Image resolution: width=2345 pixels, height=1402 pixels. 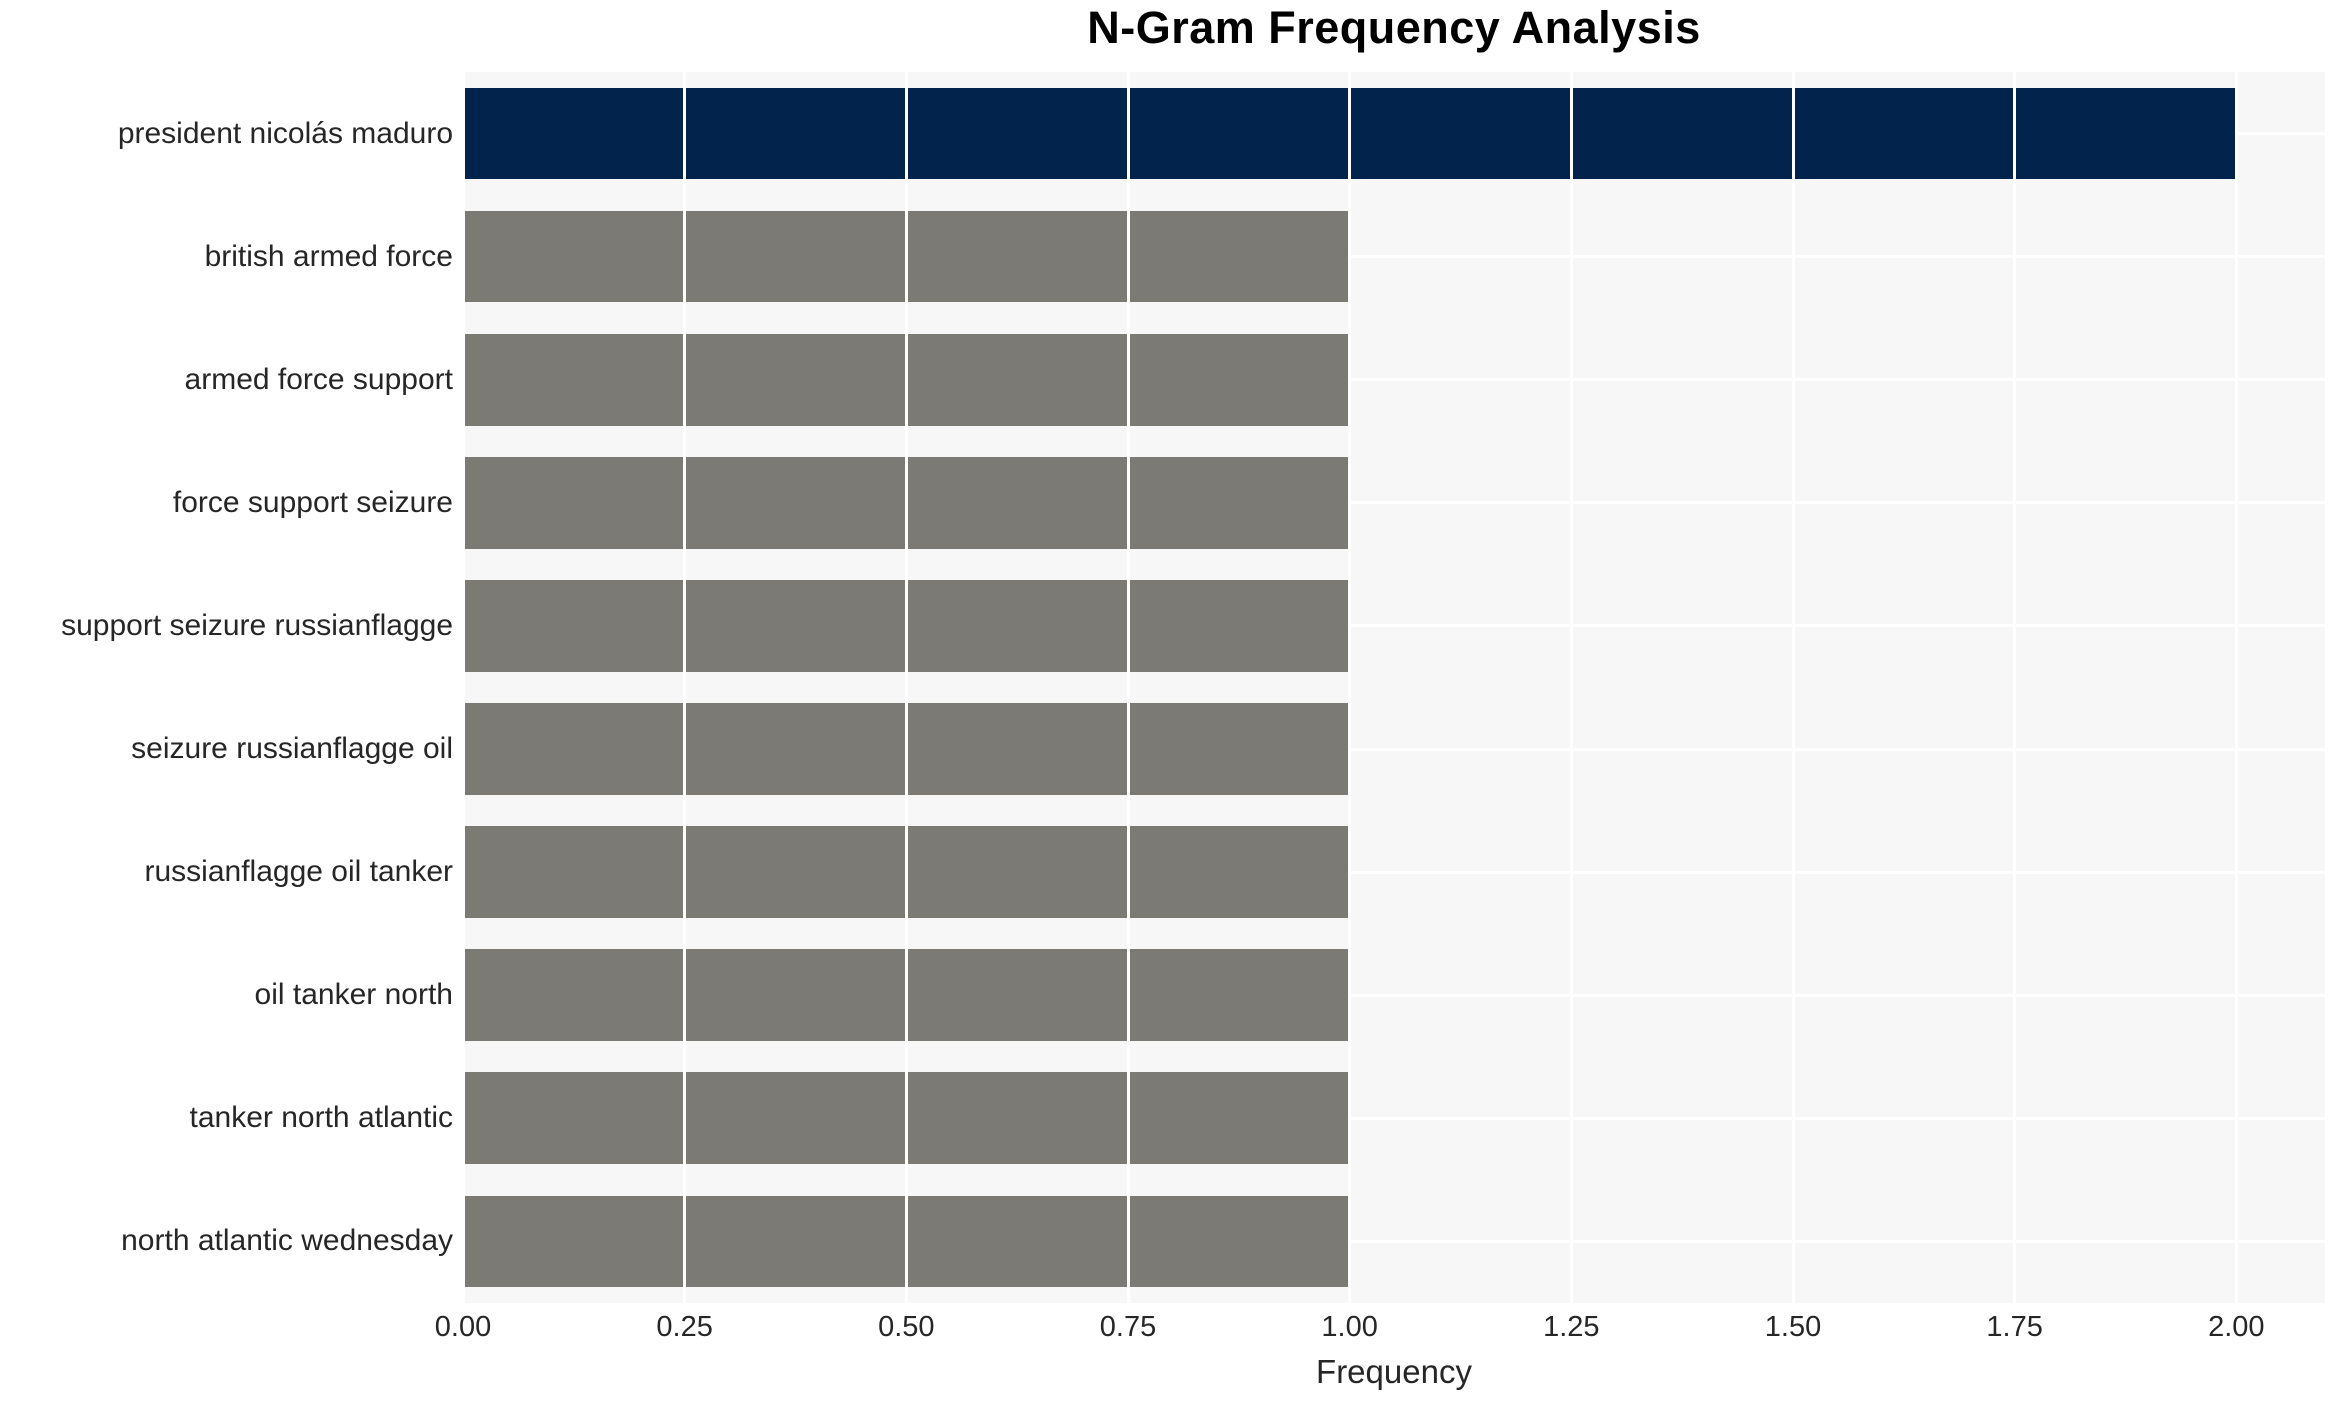 What do you see at coordinates (287, 1241) in the screenshot?
I see `y-axis-label: north atlantic wednesday` at bounding box center [287, 1241].